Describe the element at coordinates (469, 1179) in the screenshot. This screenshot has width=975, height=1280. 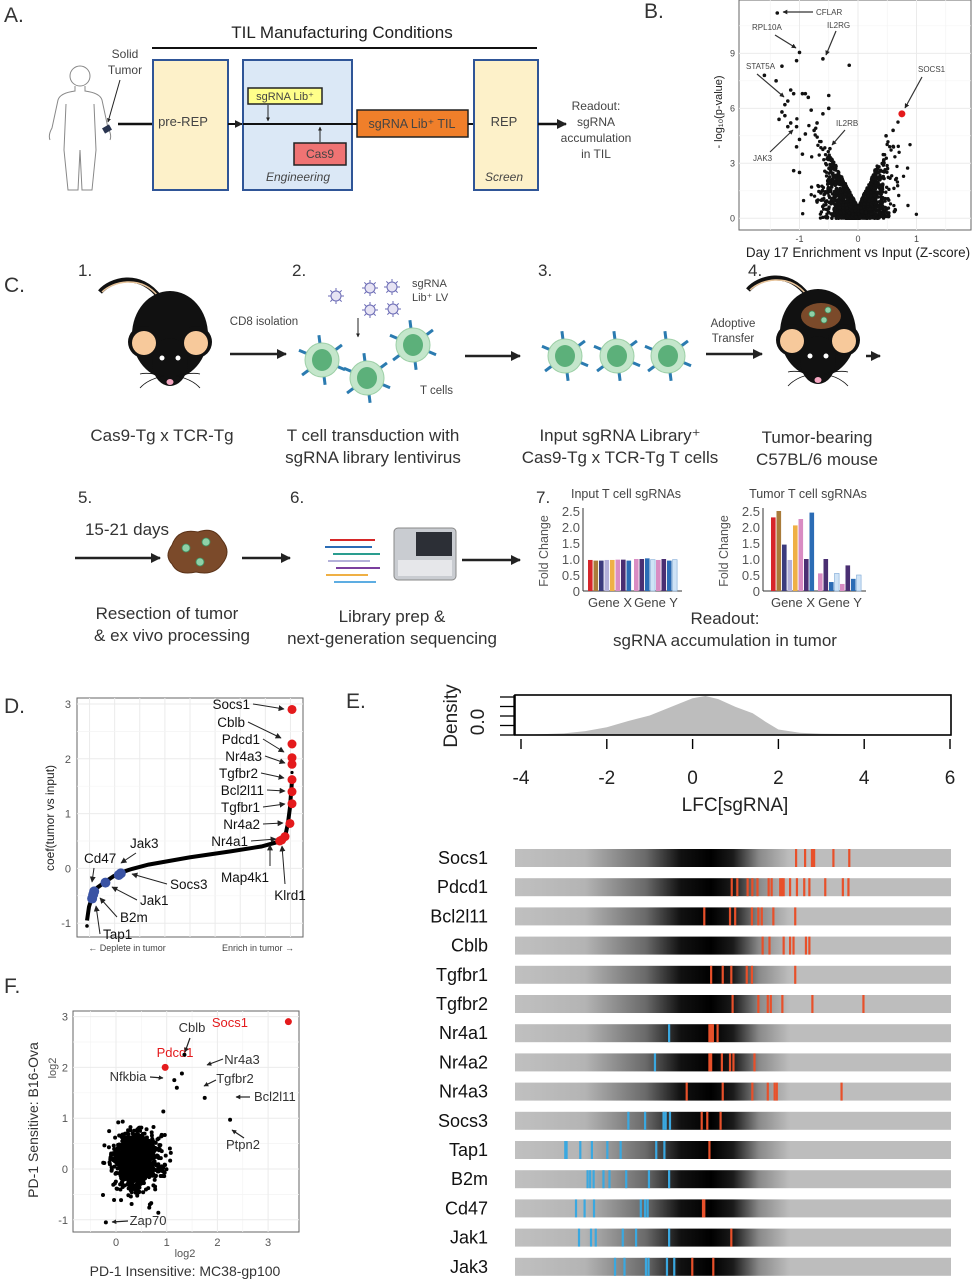
I see `gene-label: B2m` at that location.